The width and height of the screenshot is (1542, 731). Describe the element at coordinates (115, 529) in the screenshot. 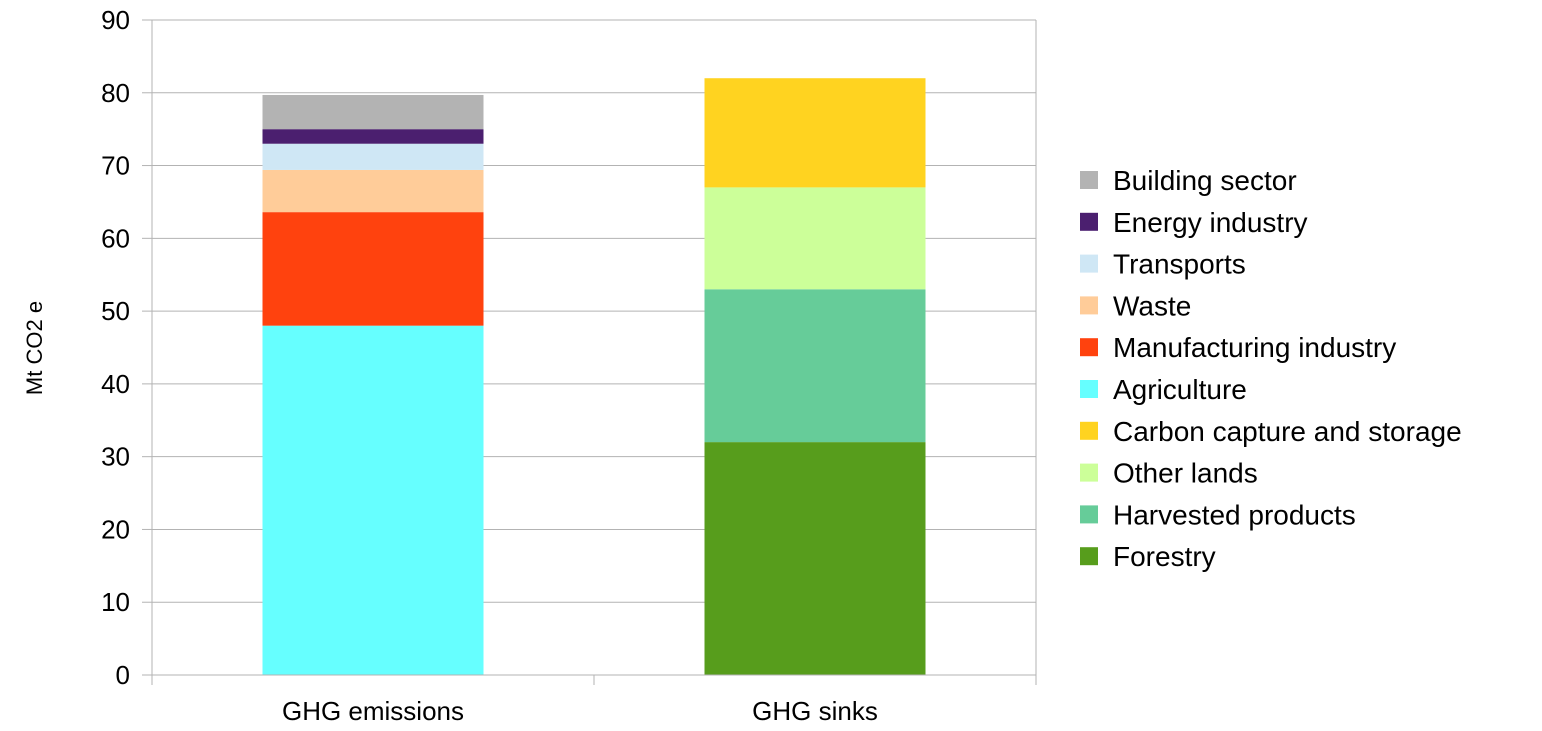

I see `y-tick-label: 20` at that location.